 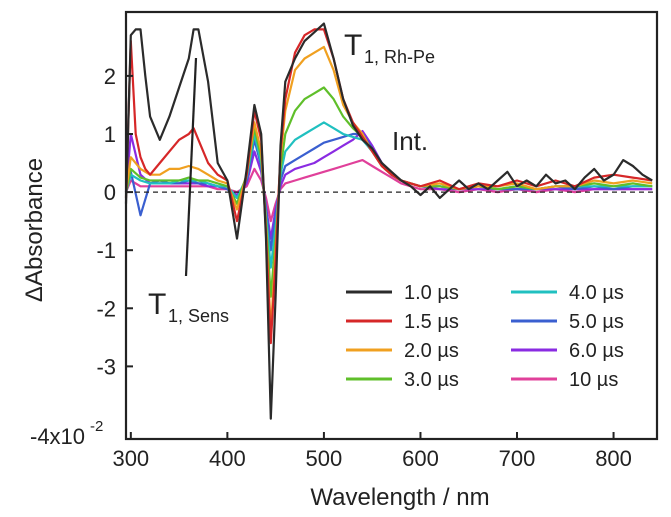 What do you see at coordinates (157, 304) in the screenshot?
I see `t1-sens-main: T` at bounding box center [157, 304].